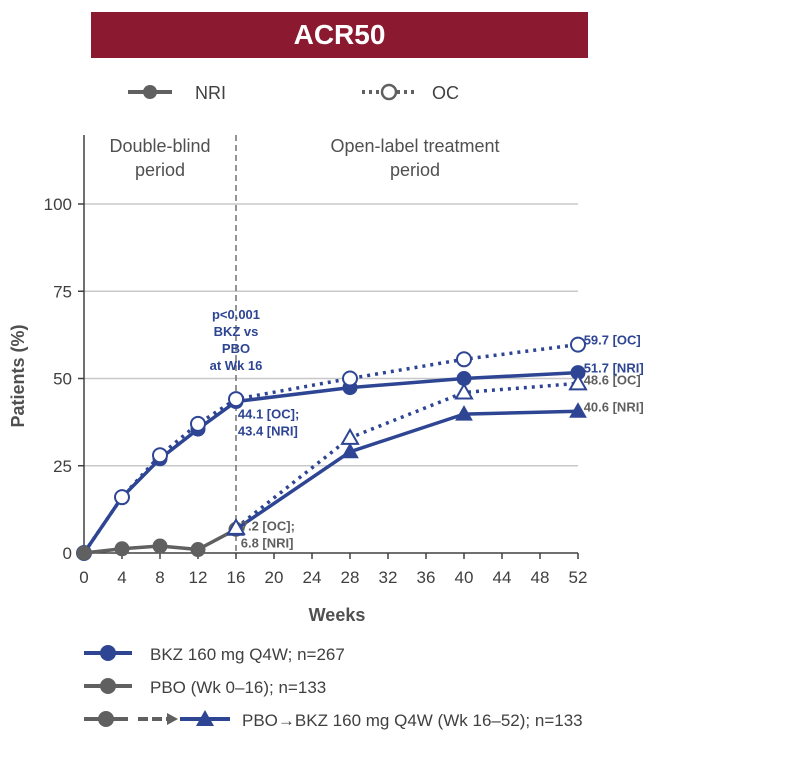 This screenshot has width=797, height=763. Describe the element at coordinates (337, 615) in the screenshot. I see `x-axis-label: Weeks` at that location.